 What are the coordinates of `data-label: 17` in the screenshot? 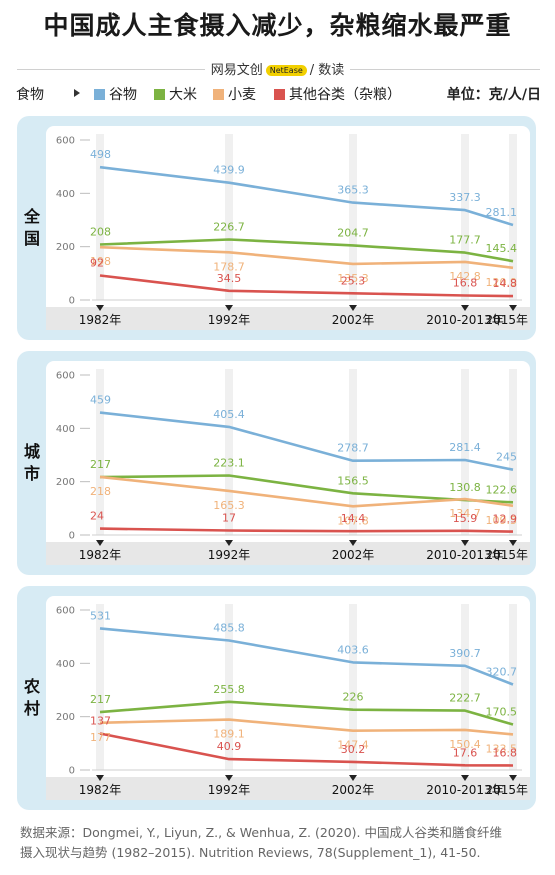 It's located at (229, 517).